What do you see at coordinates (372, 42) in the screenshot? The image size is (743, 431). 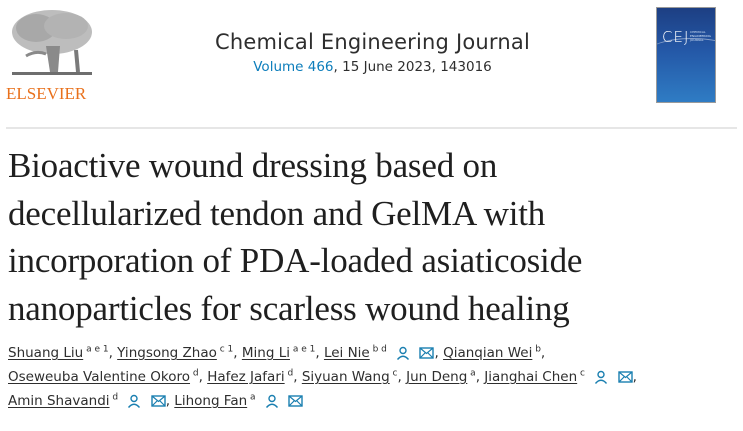 I see `journal-title: Chemical Engineering Journal` at bounding box center [372, 42].